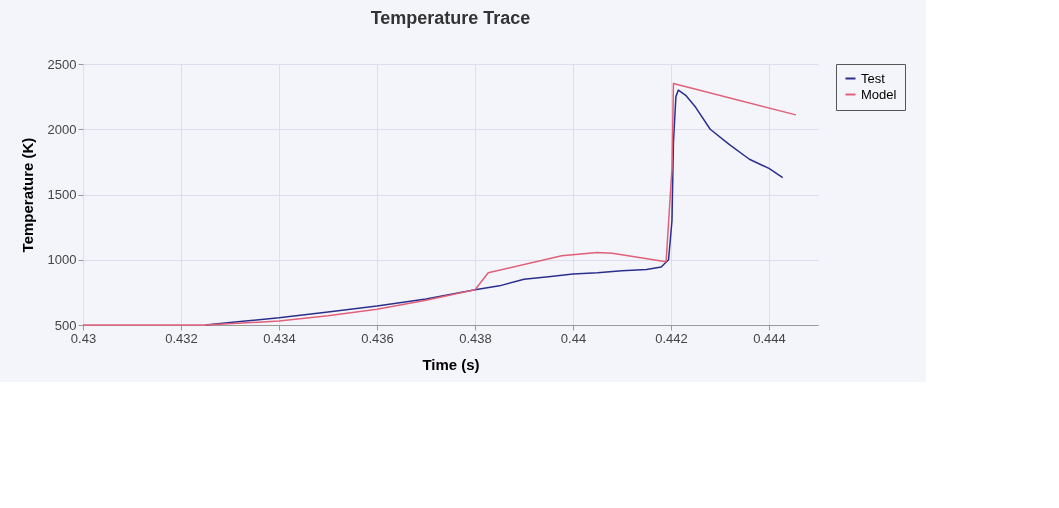 The height and width of the screenshot is (508, 1059). What do you see at coordinates (451, 364) in the screenshot?
I see `x-axis-title: Time (s)` at bounding box center [451, 364].